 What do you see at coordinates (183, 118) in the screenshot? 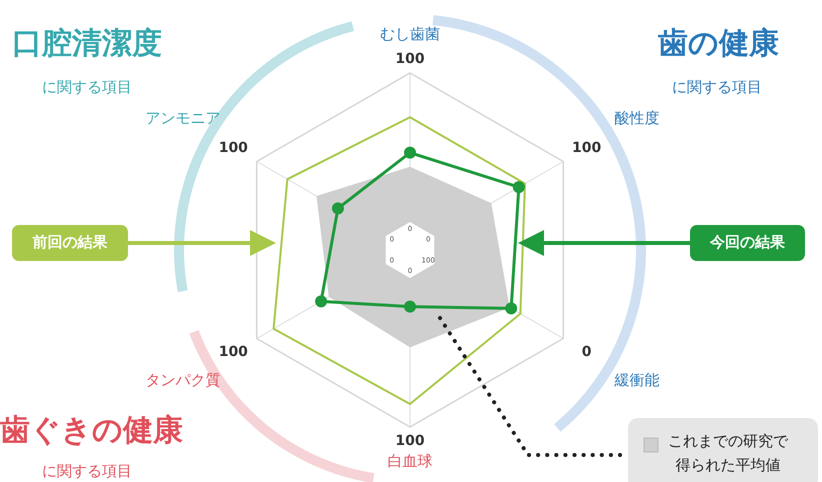
I see `spoke-label: アンモニア` at bounding box center [183, 118].